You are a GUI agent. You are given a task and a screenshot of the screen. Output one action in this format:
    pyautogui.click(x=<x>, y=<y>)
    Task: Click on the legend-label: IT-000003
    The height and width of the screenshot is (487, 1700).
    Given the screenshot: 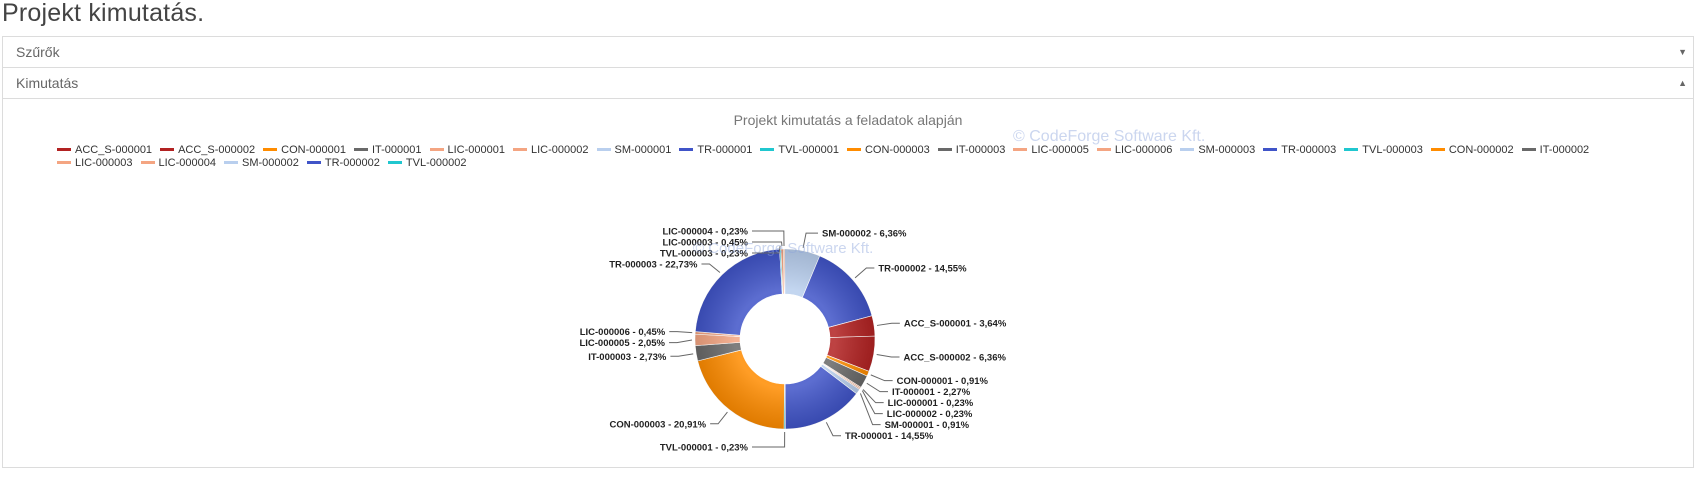 What is the action you would take?
    pyautogui.click(x=980, y=150)
    